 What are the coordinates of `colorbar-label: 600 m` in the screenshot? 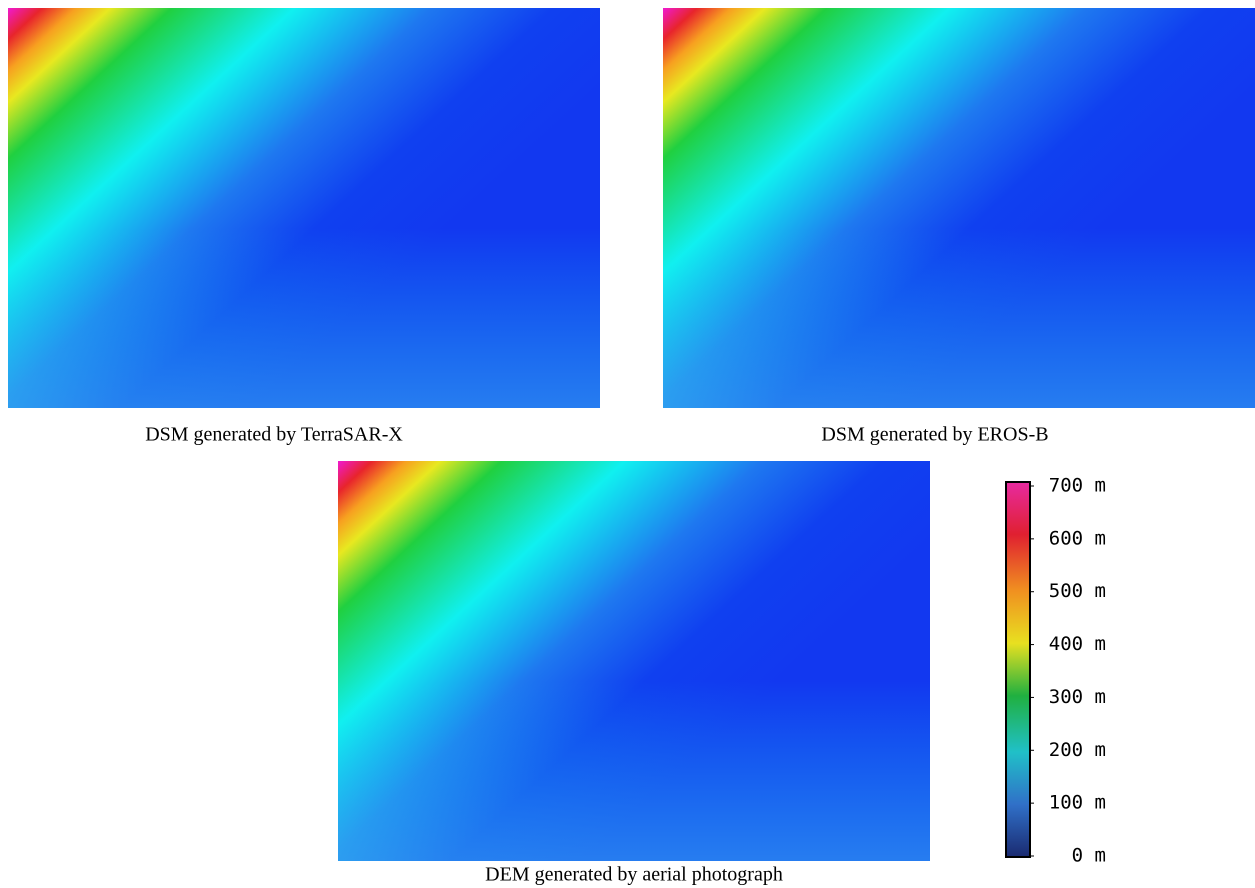 It's located at (1077, 538).